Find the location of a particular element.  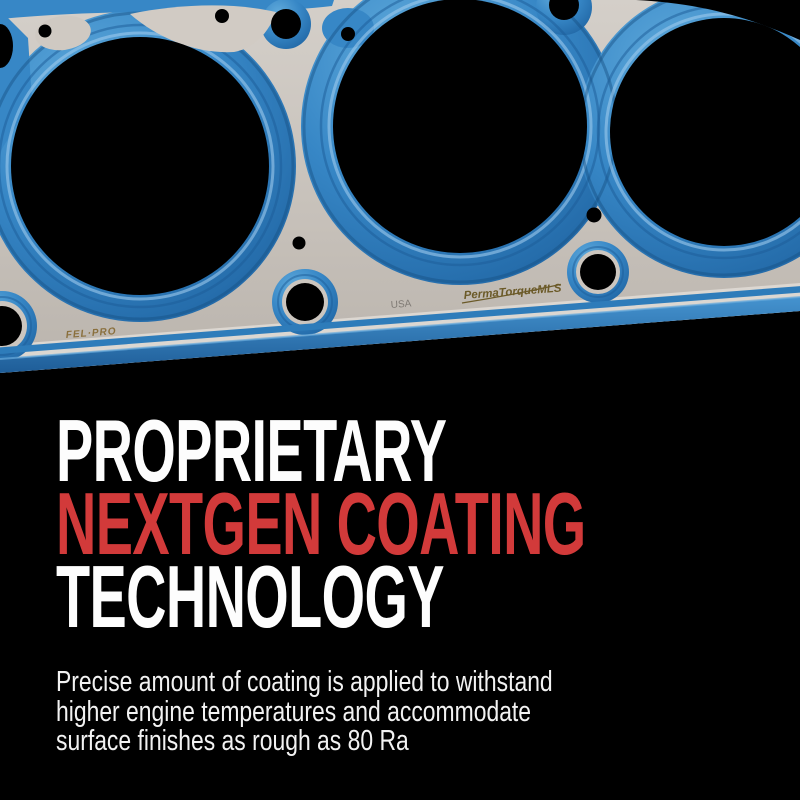

stamp-underline is located at coordinates (511, 293).